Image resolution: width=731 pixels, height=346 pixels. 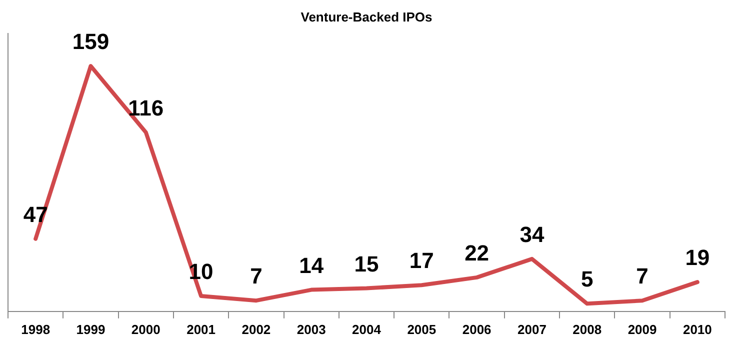 What do you see at coordinates (256, 329) in the screenshot?
I see `x-tick-label: 2002` at bounding box center [256, 329].